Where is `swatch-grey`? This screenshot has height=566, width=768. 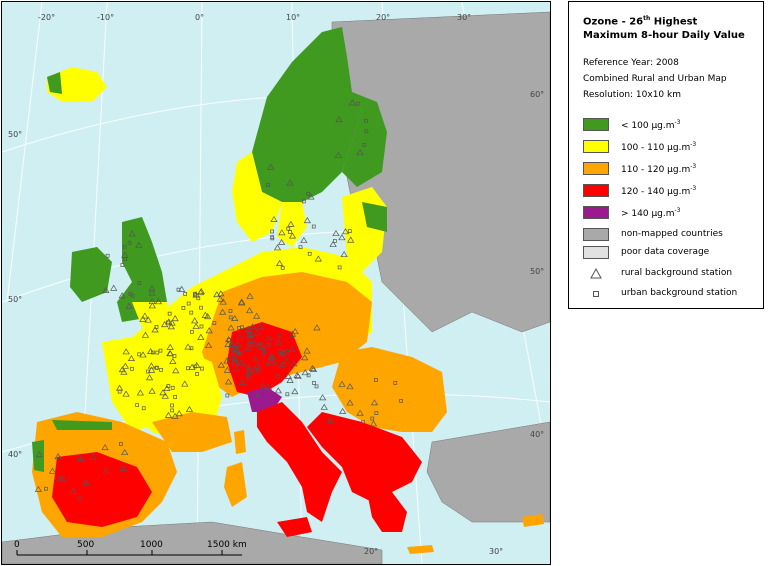 swatch-grey is located at coordinates (596, 234).